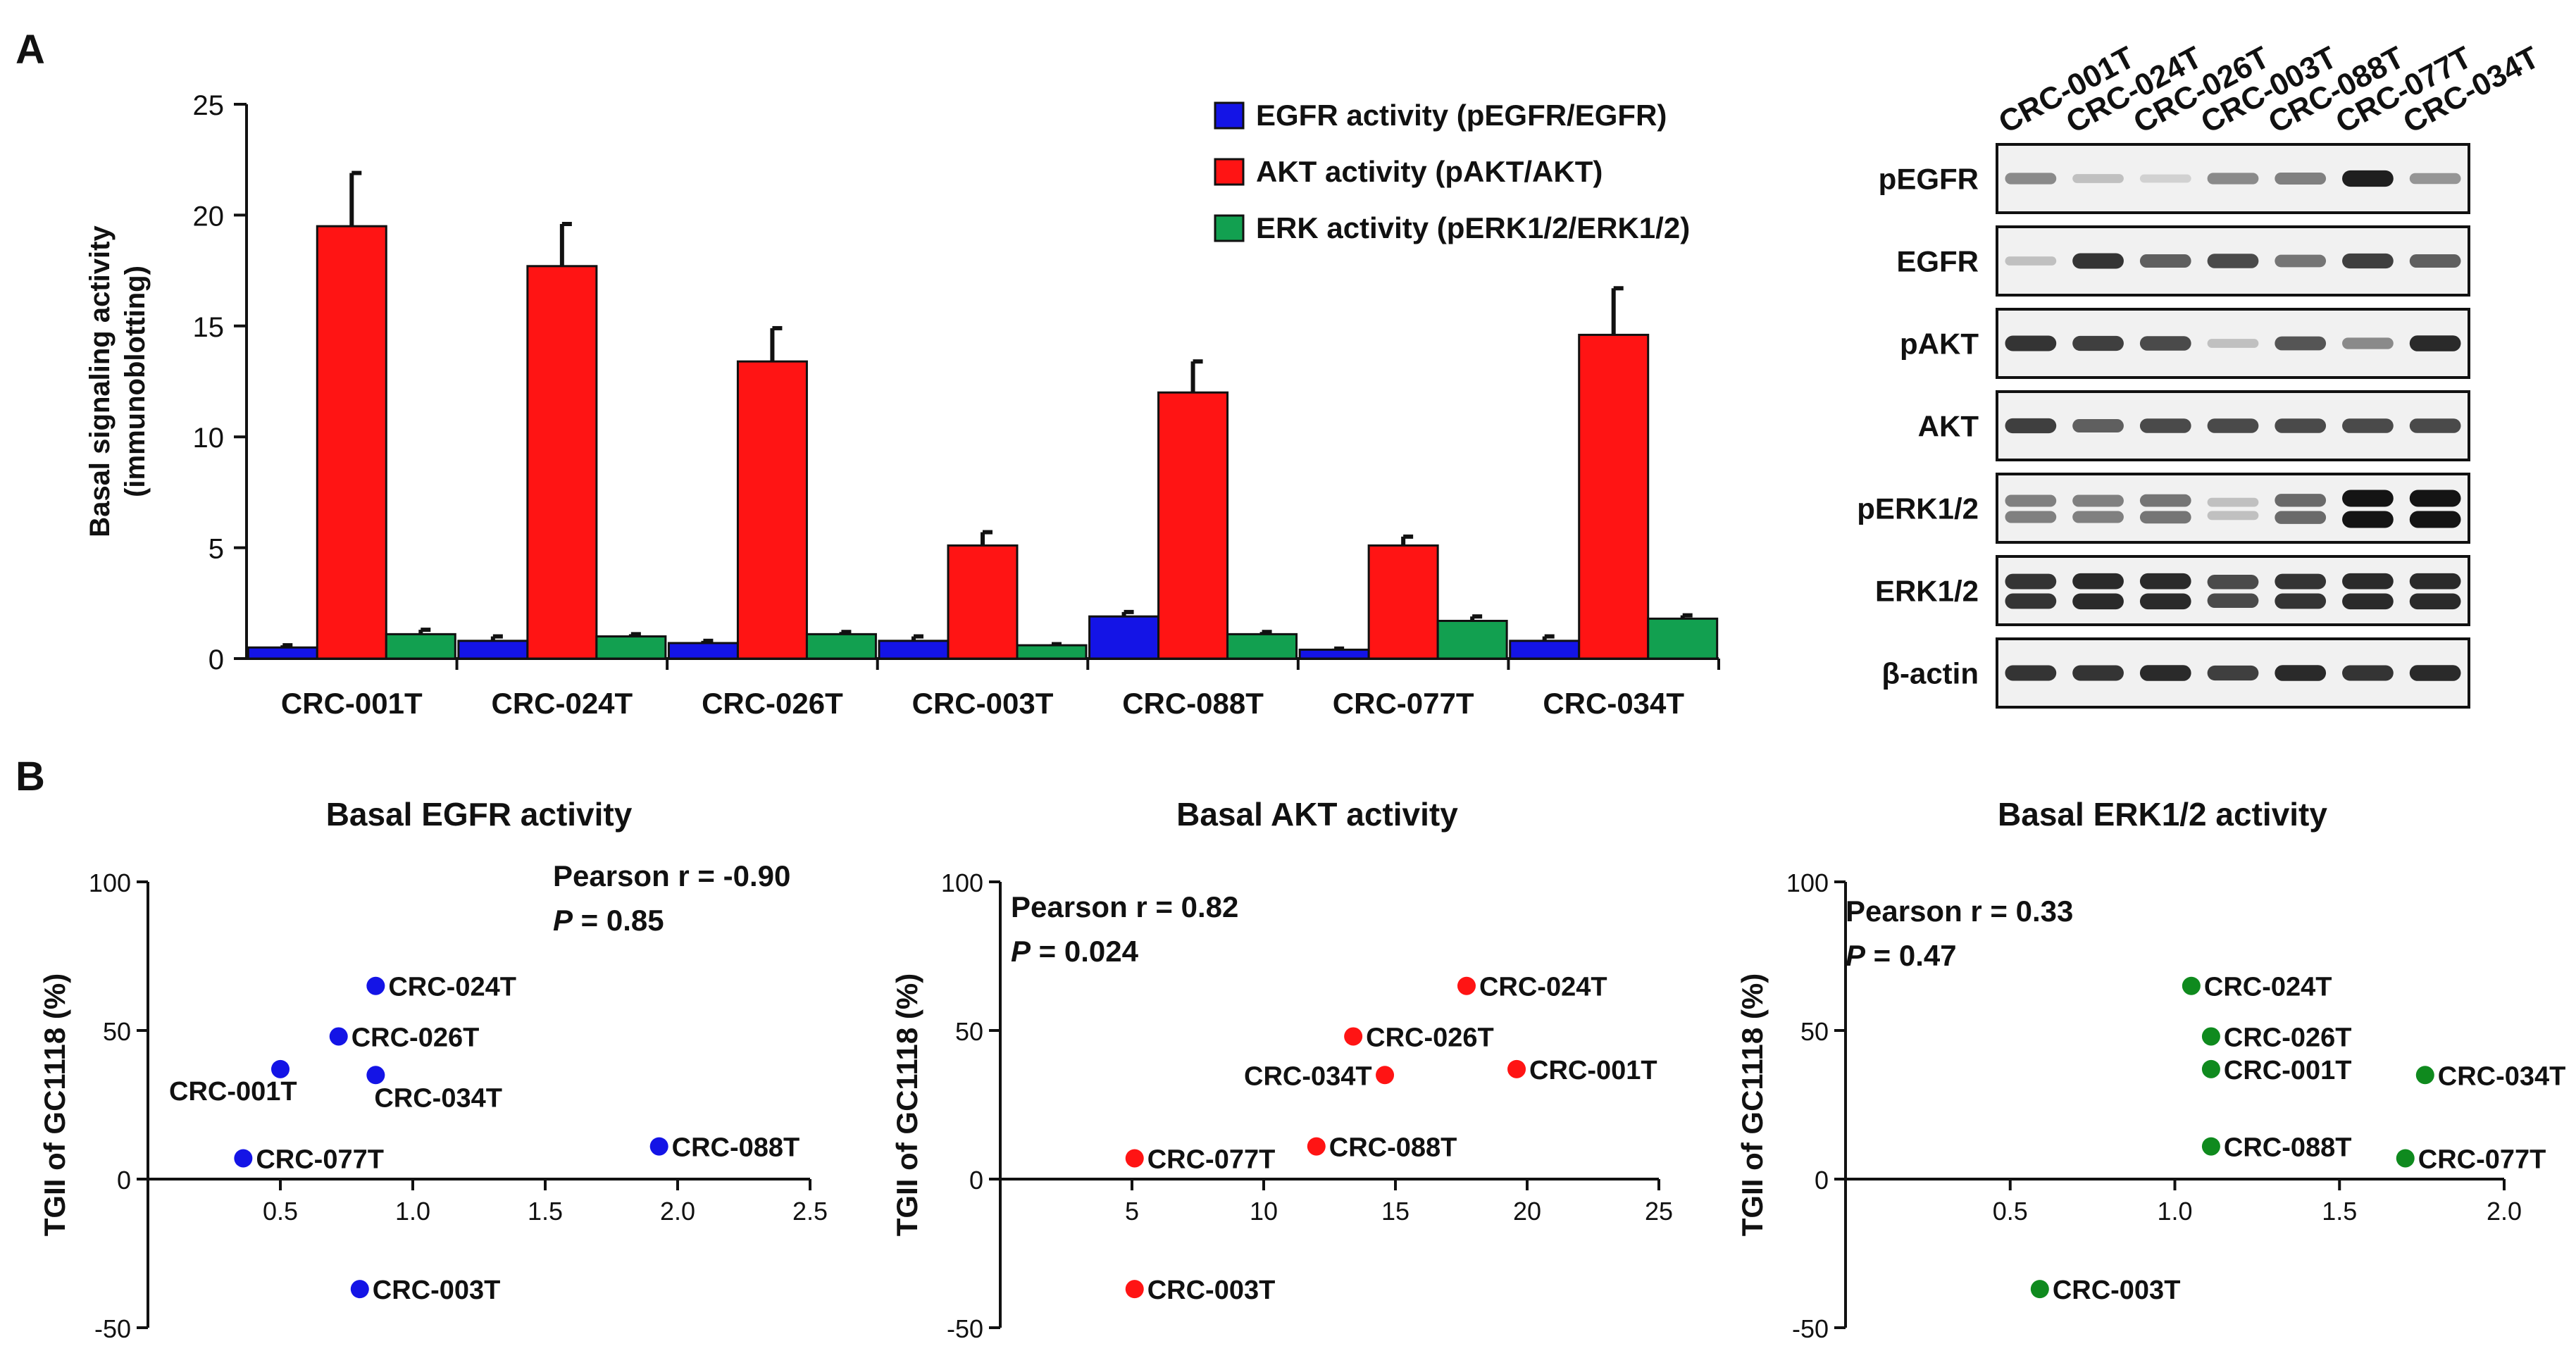  I want to click on y-tick-label: 15, so click(209, 327).